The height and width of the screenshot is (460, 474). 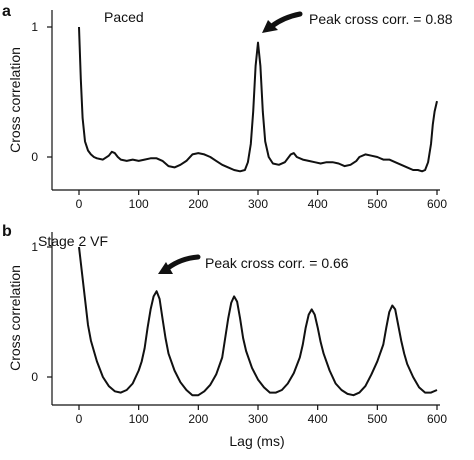 What do you see at coordinates (139, 204) in the screenshot?
I see `panel-a-x-tick-label: 100` at bounding box center [139, 204].